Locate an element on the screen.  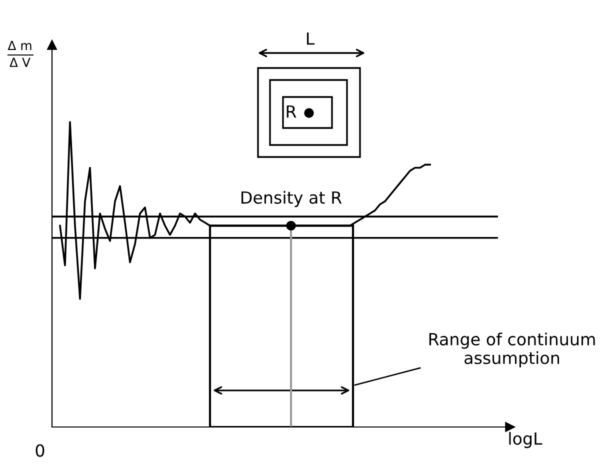
text: L is located at coordinates (310, 38).